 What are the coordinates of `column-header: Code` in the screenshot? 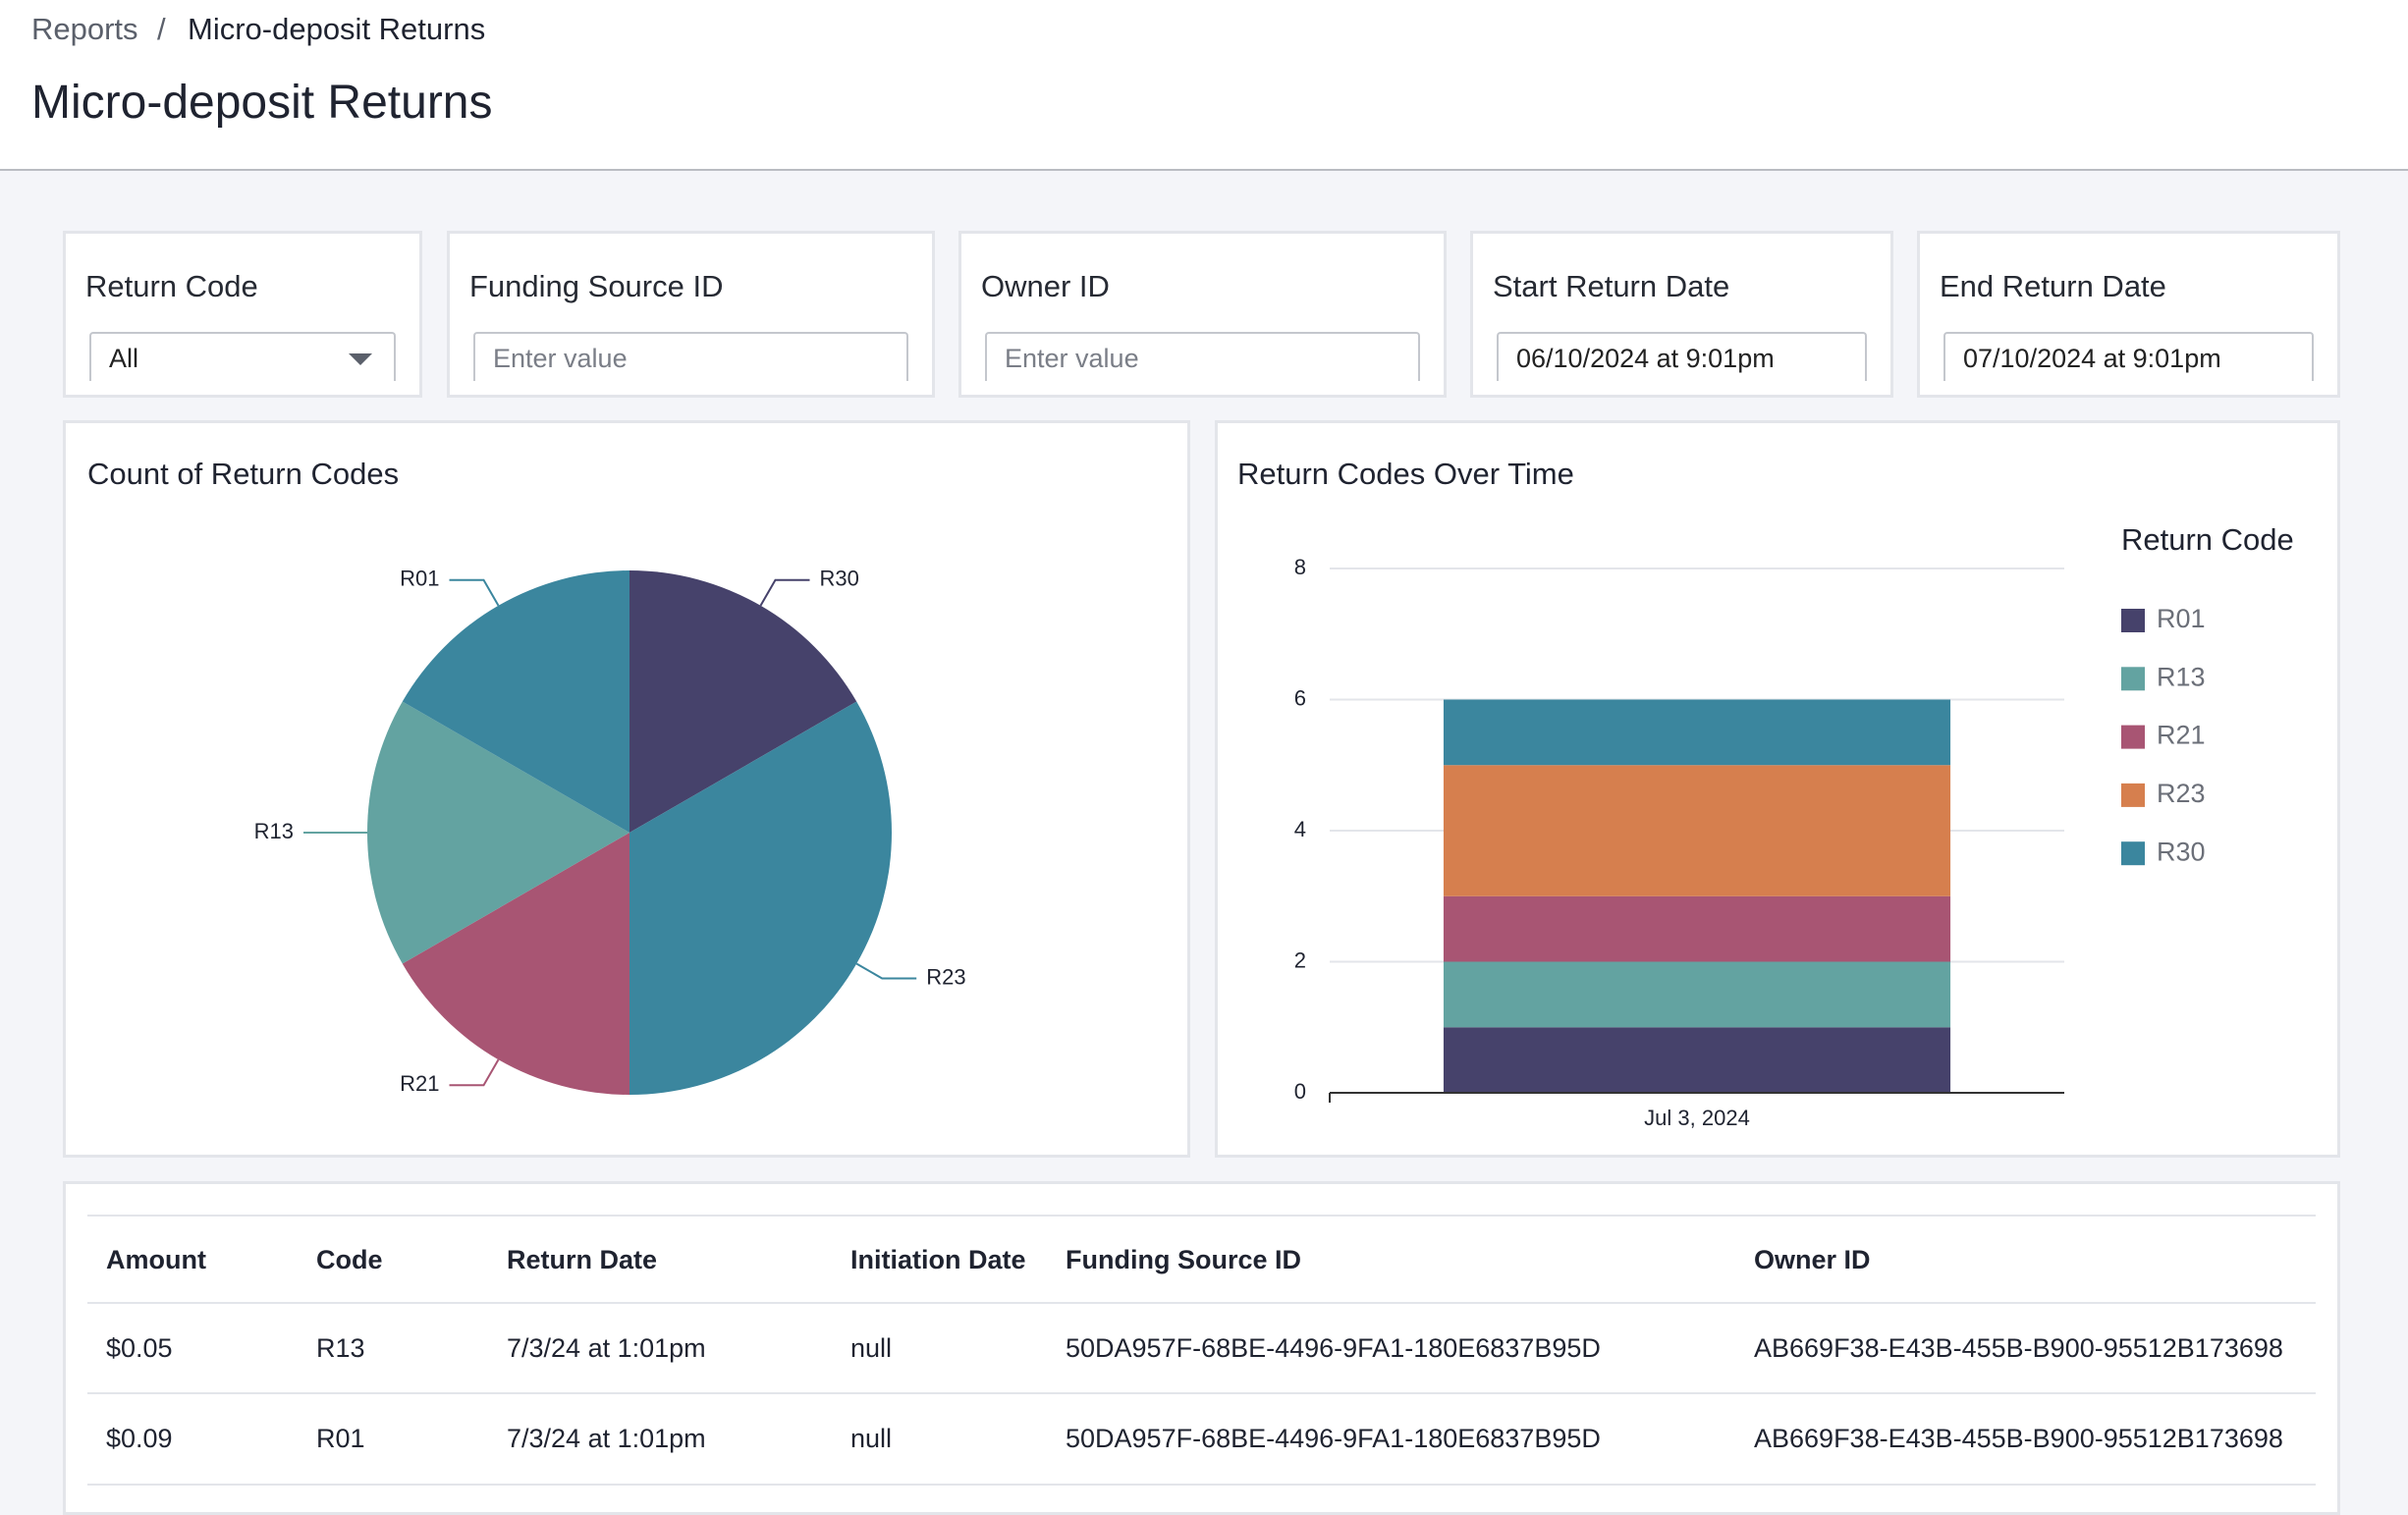 It's located at (350, 1260).